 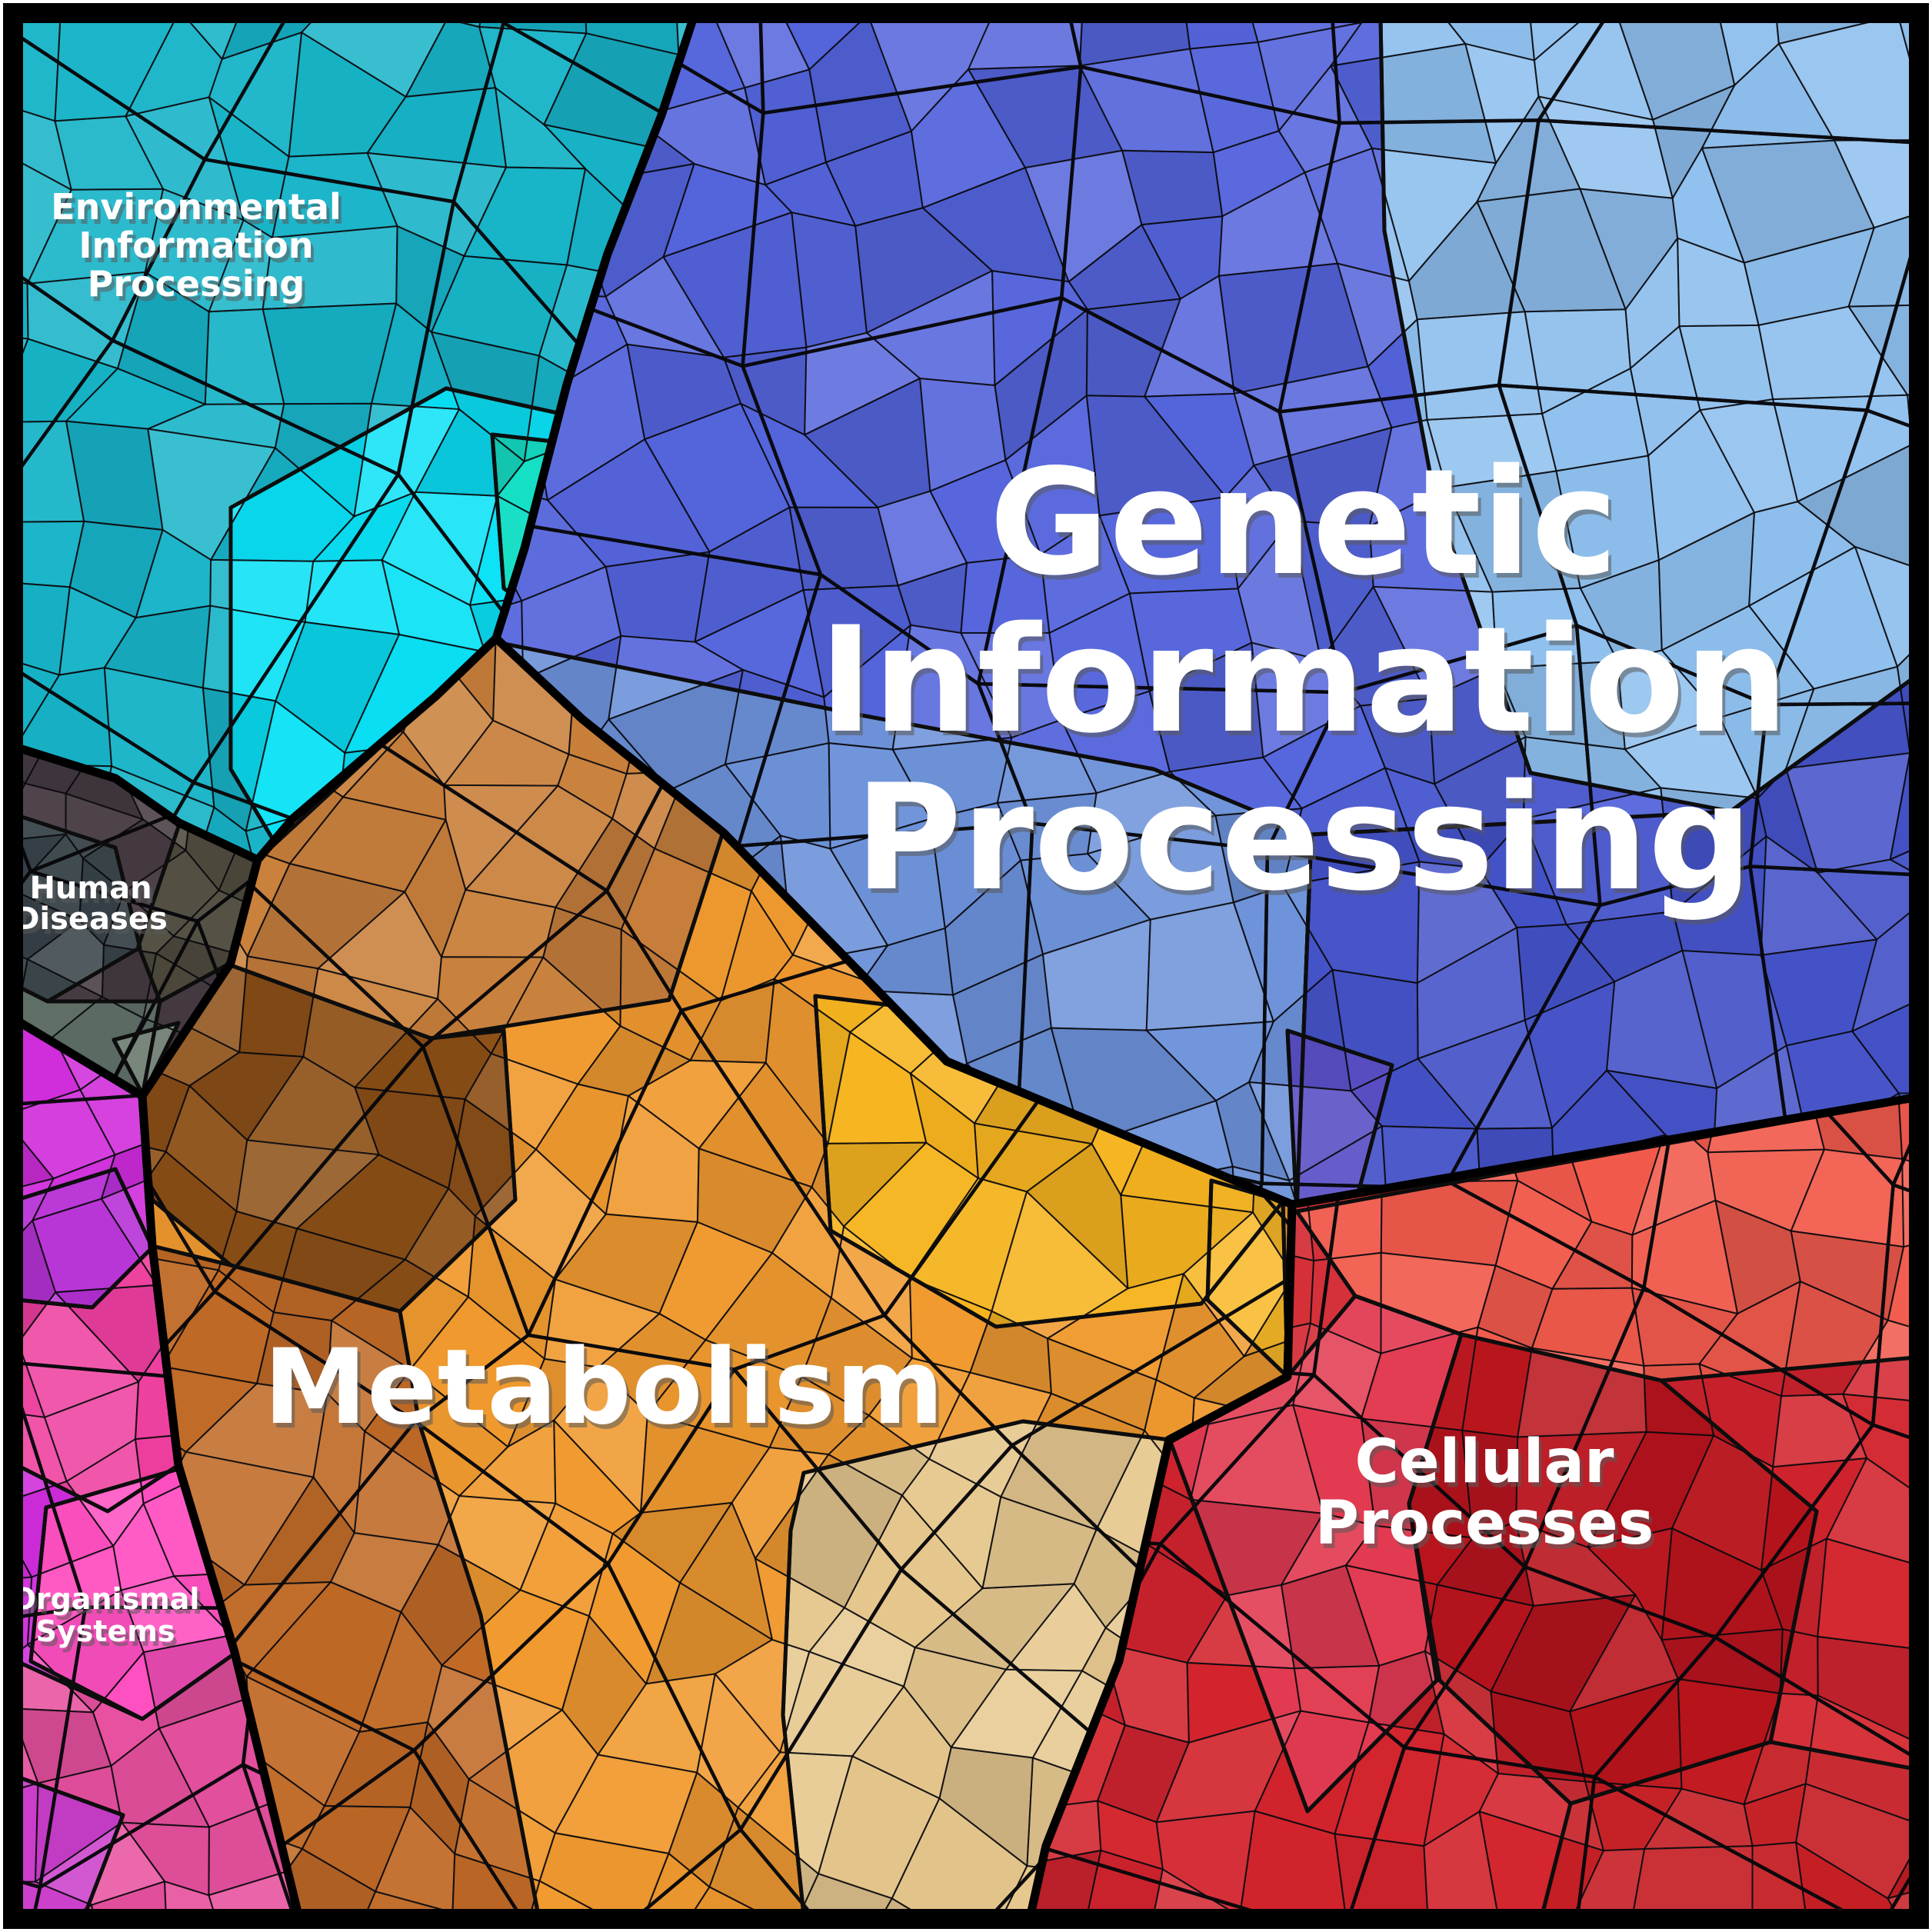 I want to click on region-label-metabolism-shadow: Metabolism, so click(x=607, y=1391).